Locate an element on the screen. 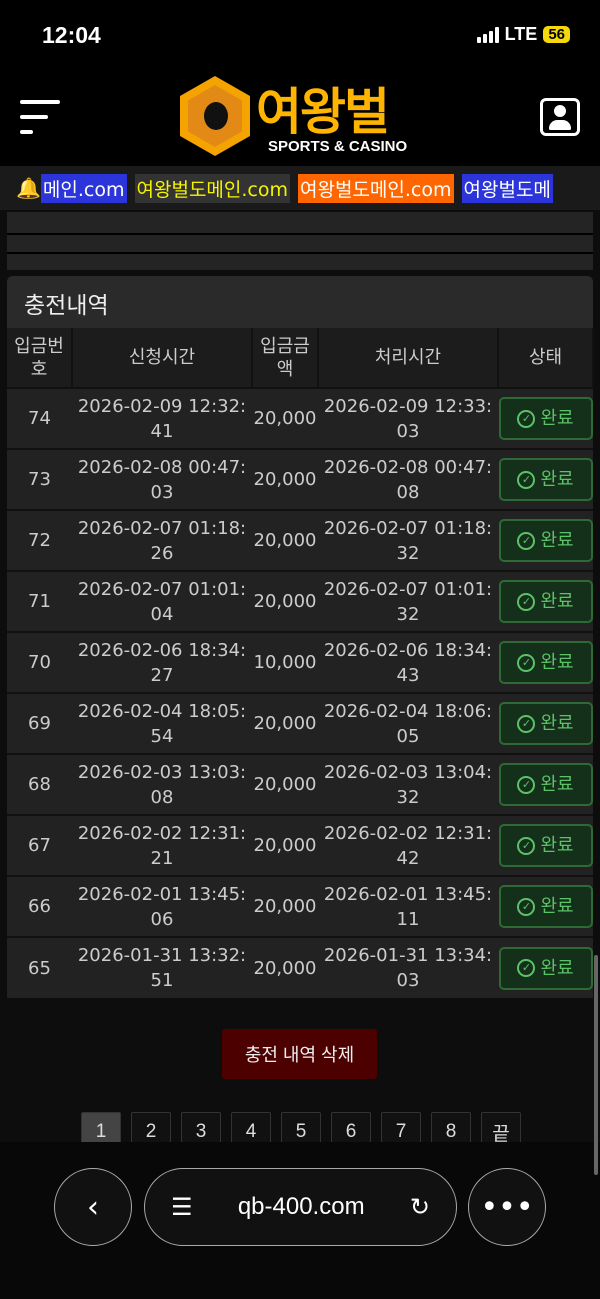 The height and width of the screenshot is (1299, 600). url-text: qb-400.com is located at coordinates (301, 1206).